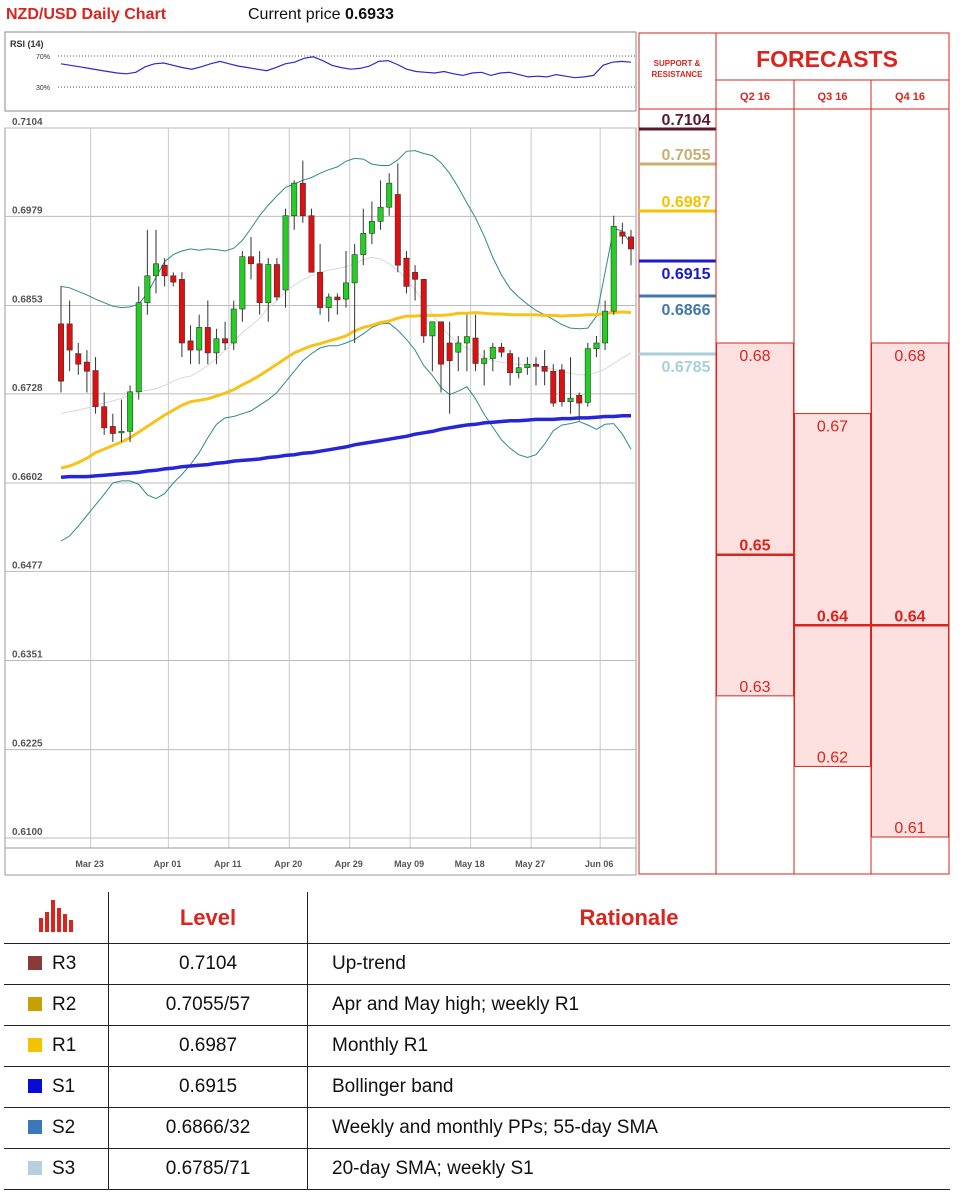 This screenshot has height=1192, width=963. Describe the element at coordinates (27, 300) in the screenshot. I see `y-tick-label: 0.6853` at that location.